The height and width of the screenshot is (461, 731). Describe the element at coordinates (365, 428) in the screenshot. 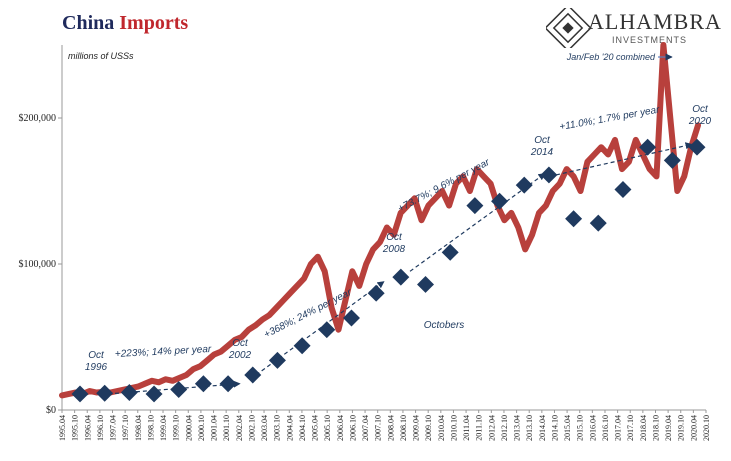

I see `x-tick-label: 2007.04` at that location.